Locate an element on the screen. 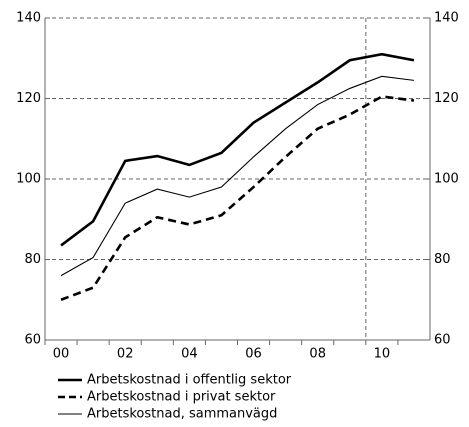 This screenshot has width=469, height=427. legend-label: Arbetskostnad i privat sektor is located at coordinates (181, 397).